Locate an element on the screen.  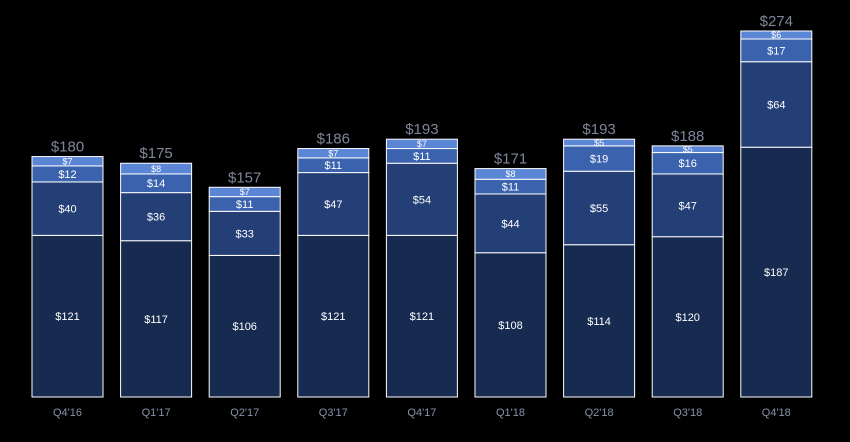
data-label: $40 is located at coordinates (67, 210).